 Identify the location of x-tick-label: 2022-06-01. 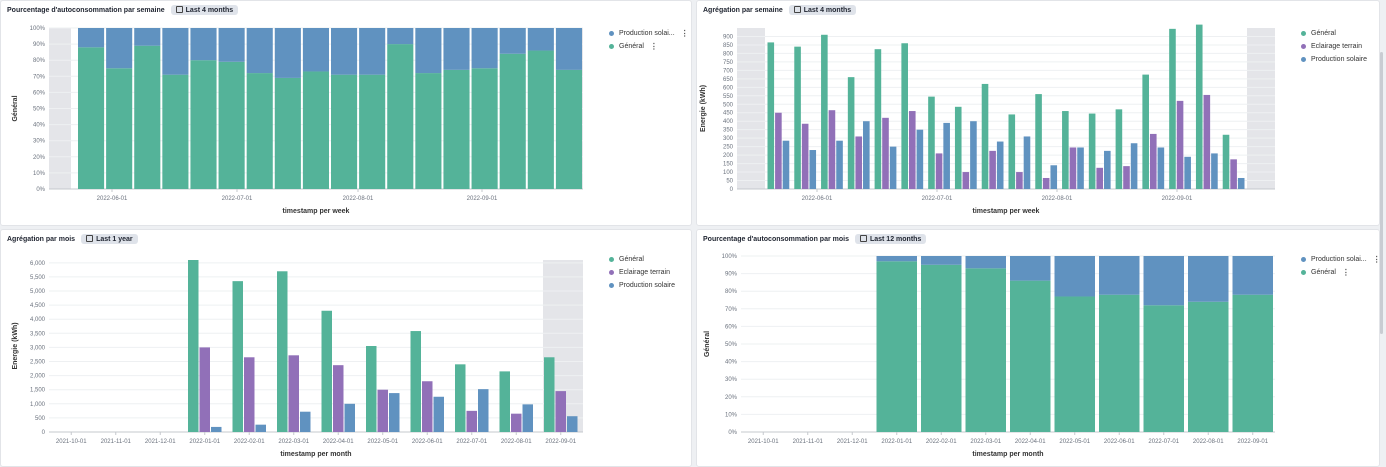
(112, 199).